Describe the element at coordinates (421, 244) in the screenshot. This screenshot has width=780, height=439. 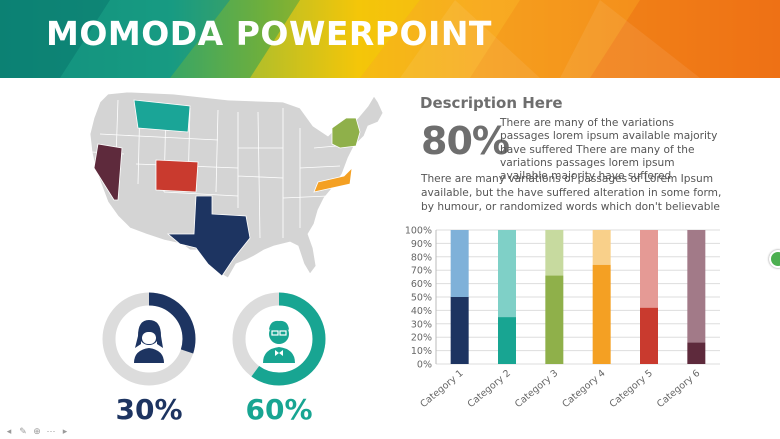
I see `y-tick-label: 90%` at that location.